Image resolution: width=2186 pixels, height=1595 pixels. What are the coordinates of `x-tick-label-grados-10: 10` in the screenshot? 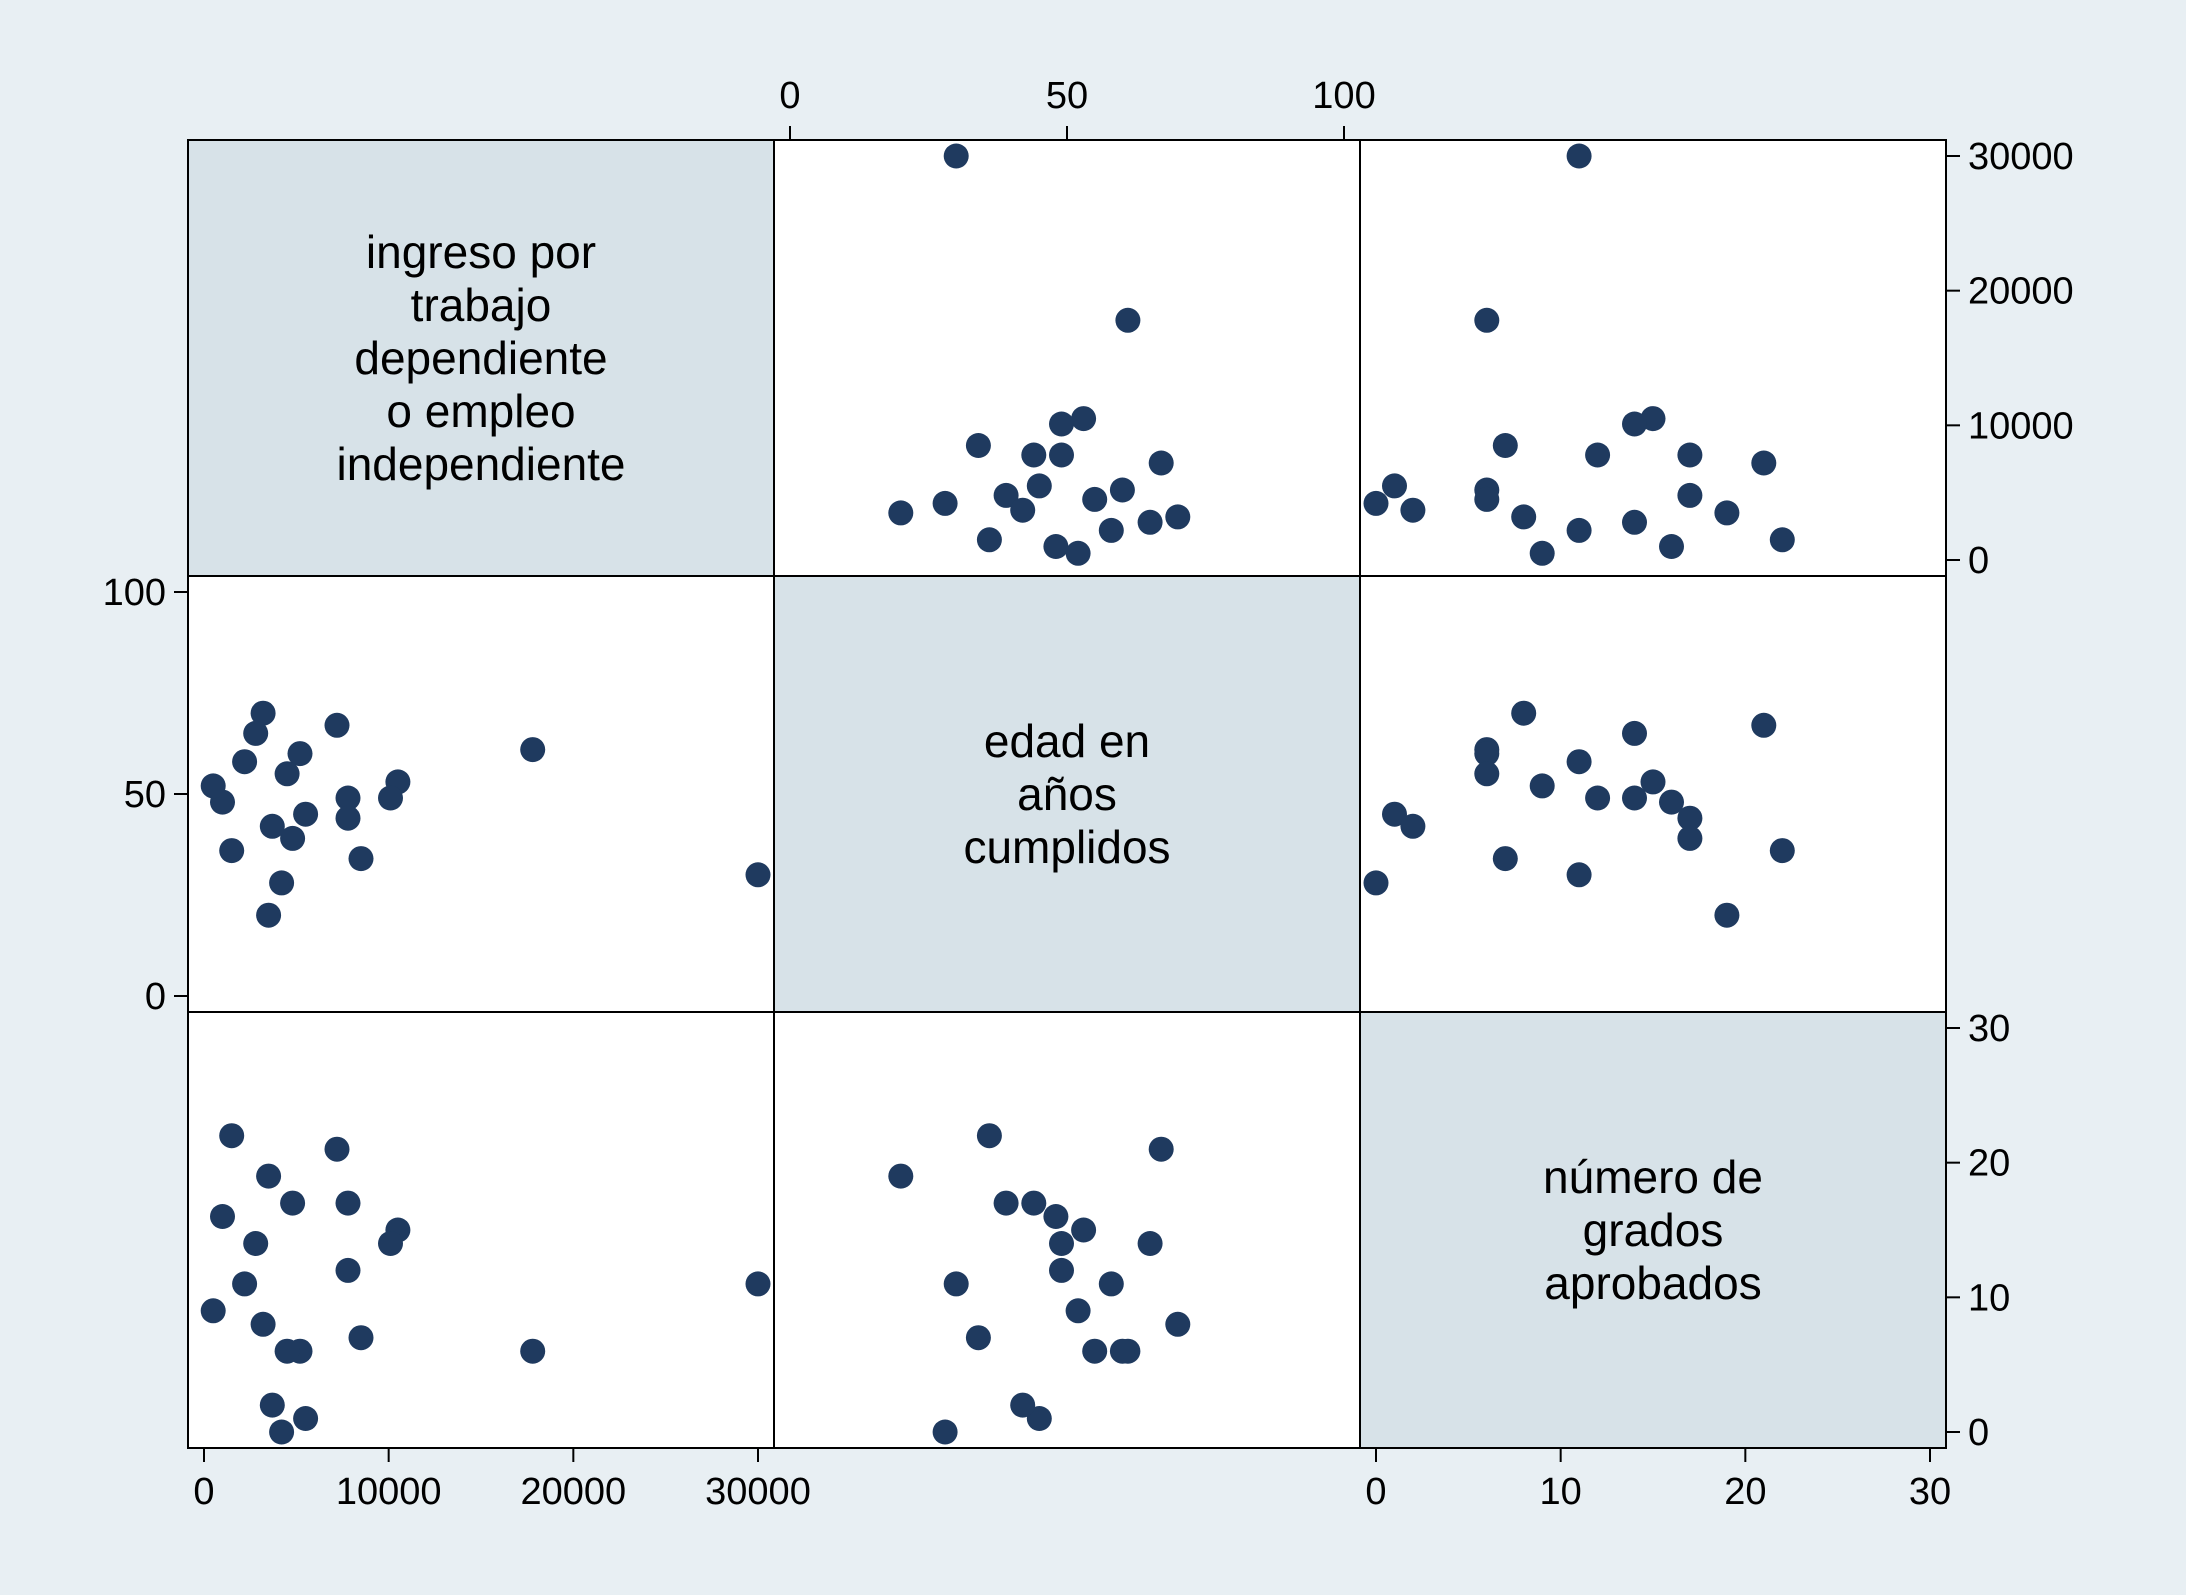 It's located at (1561, 1492).